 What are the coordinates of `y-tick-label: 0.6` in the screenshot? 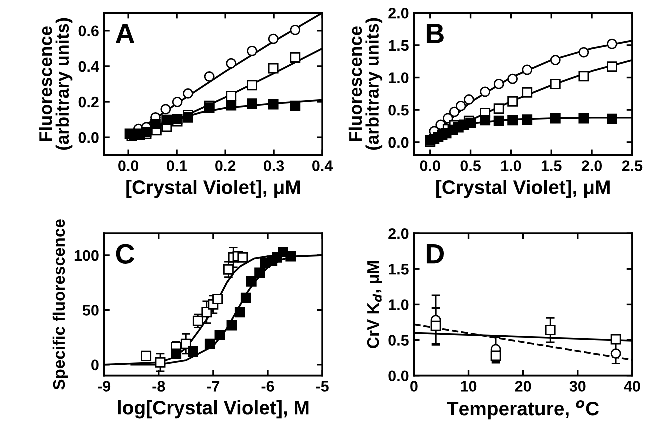 It's located at (88, 31).